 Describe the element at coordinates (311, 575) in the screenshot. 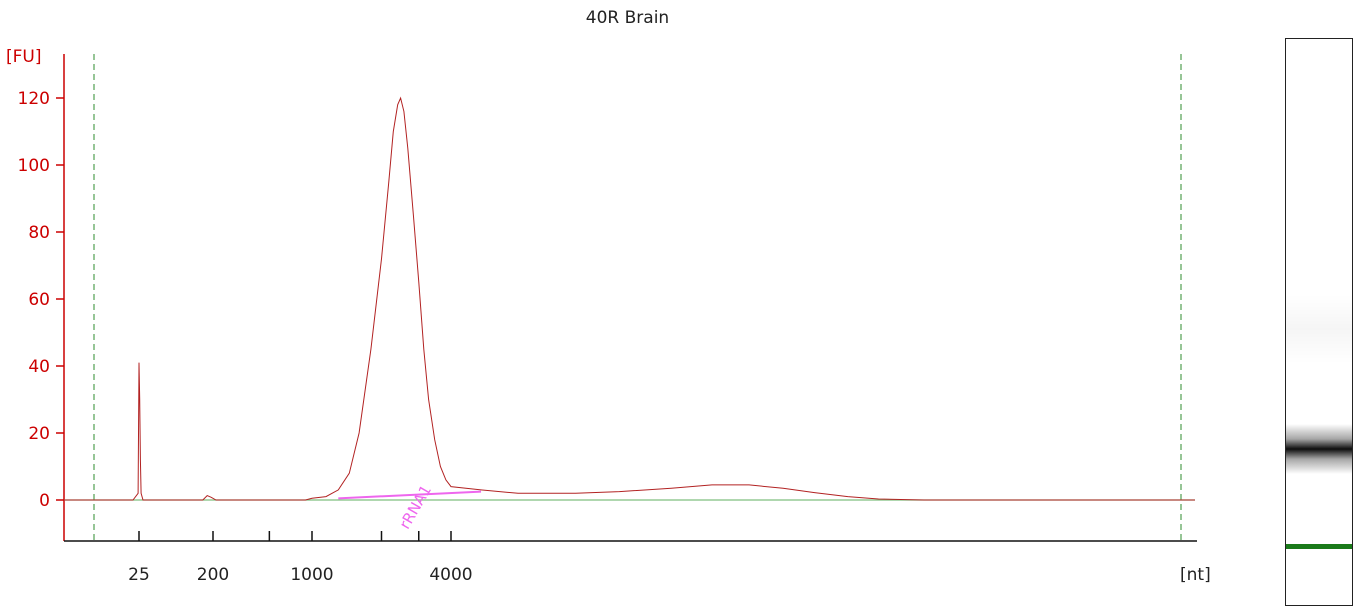

I see `x-tick-label: 1000` at that location.